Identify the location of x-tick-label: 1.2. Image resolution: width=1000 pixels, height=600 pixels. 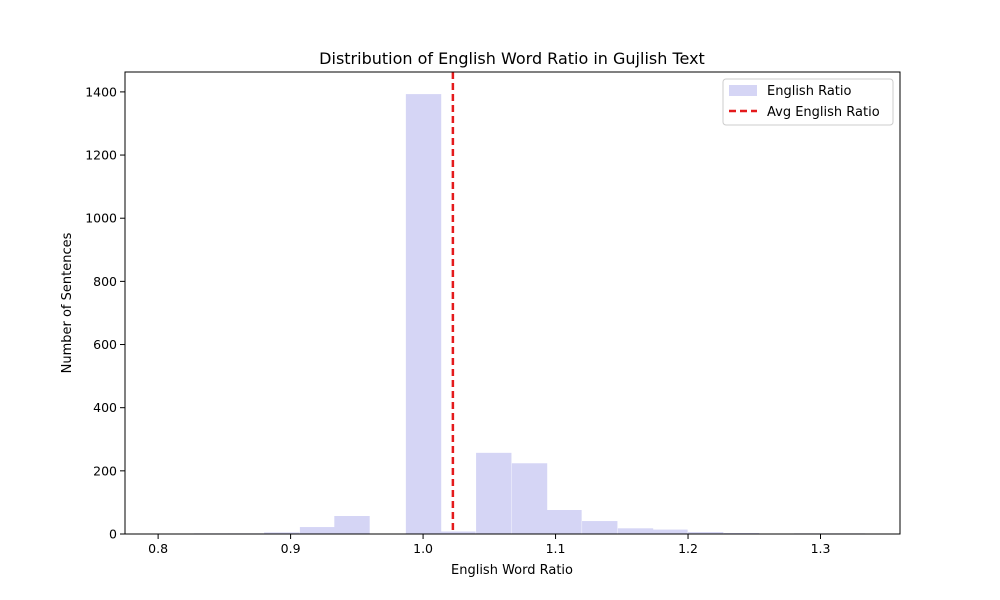
(688, 548).